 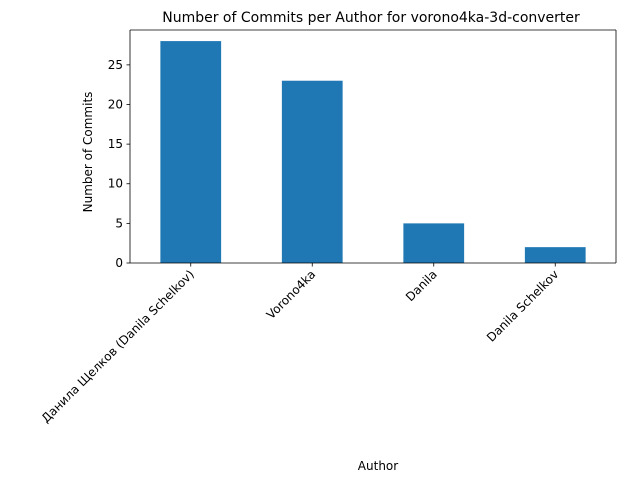 I want to click on x-tick-label-3: Danila Schelkov, so click(x=522, y=305).